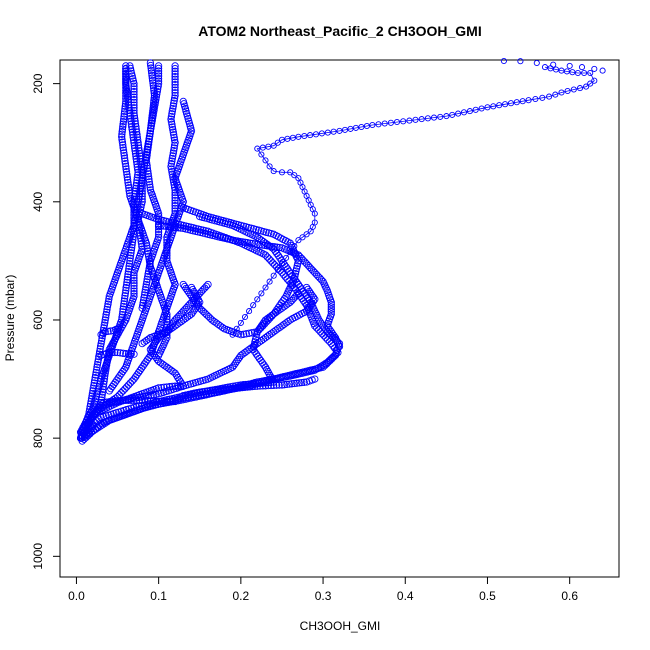 This screenshot has height=650, width=650. I want to click on y-axis-label: Pressure (mbar), so click(10, 318).